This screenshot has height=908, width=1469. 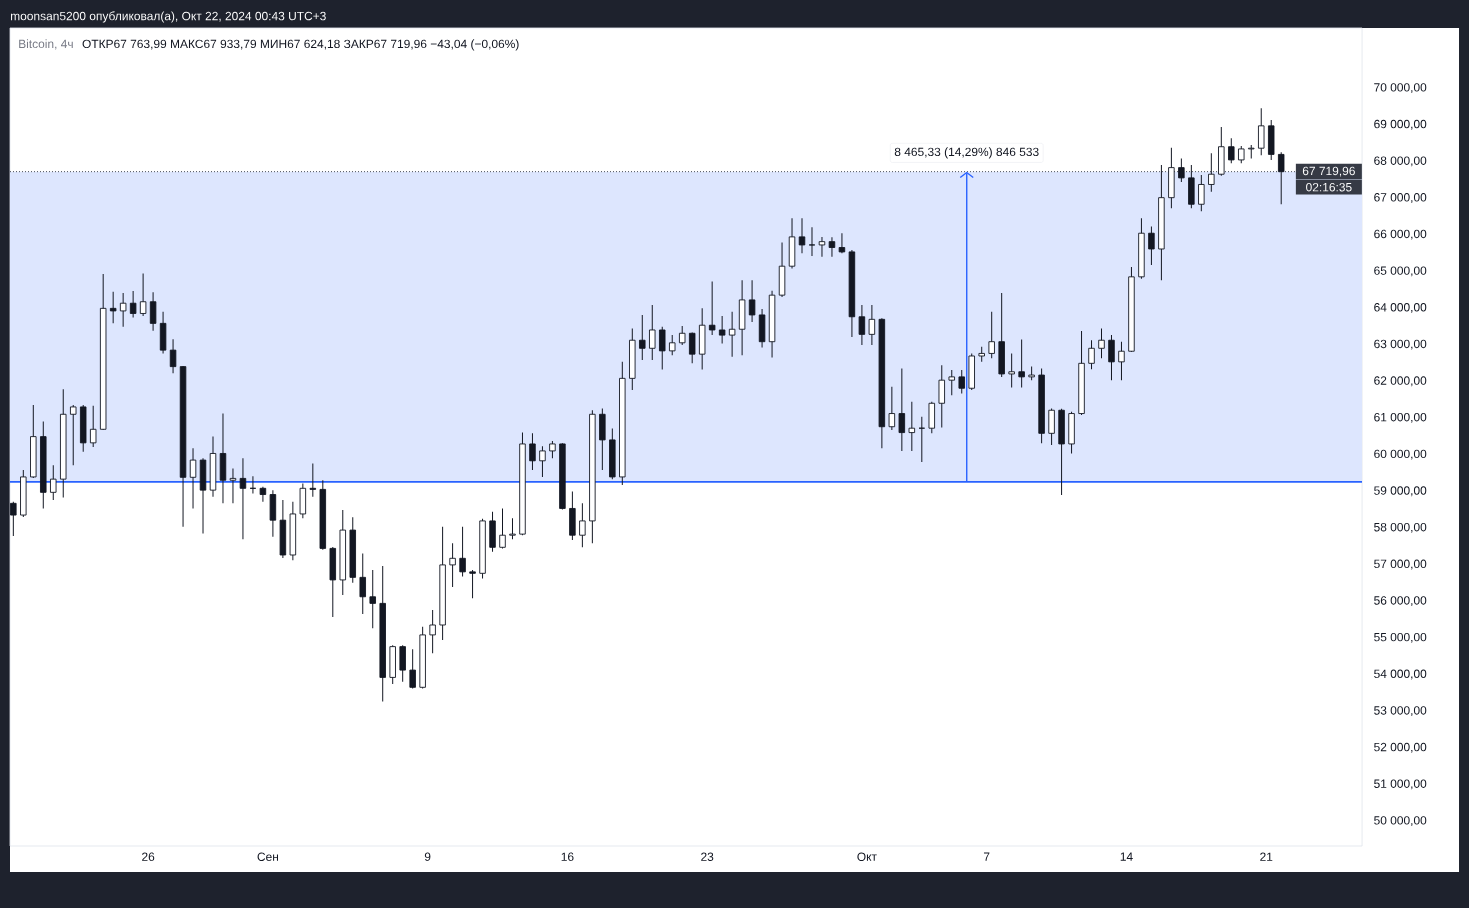 I want to click on y-tick-label: 56 000,00, so click(x=1400, y=601).